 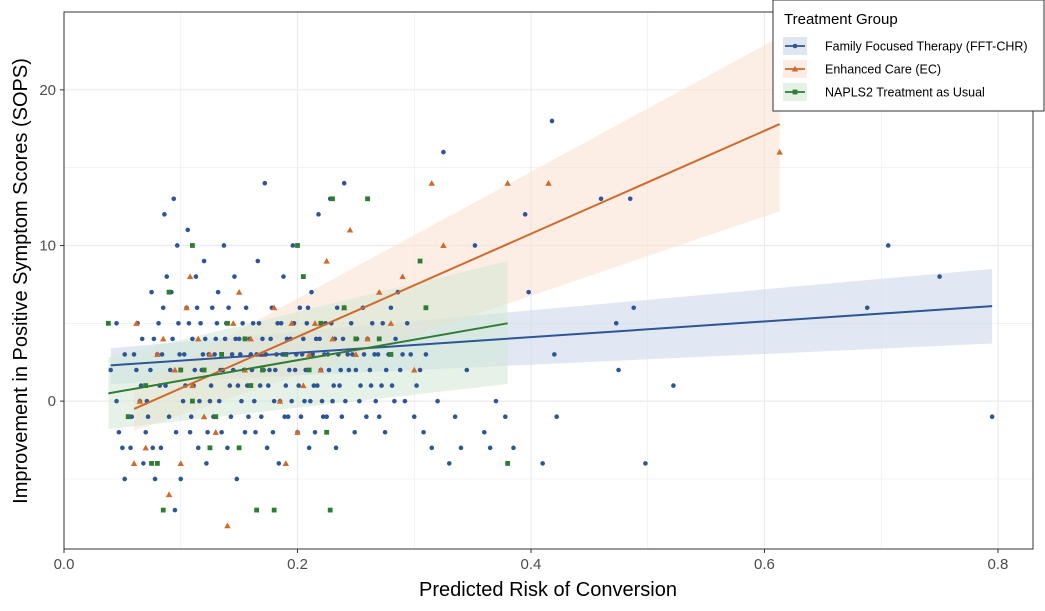 I want to click on x-axis-title: Predicted Risk of Conversion, so click(x=548, y=590).